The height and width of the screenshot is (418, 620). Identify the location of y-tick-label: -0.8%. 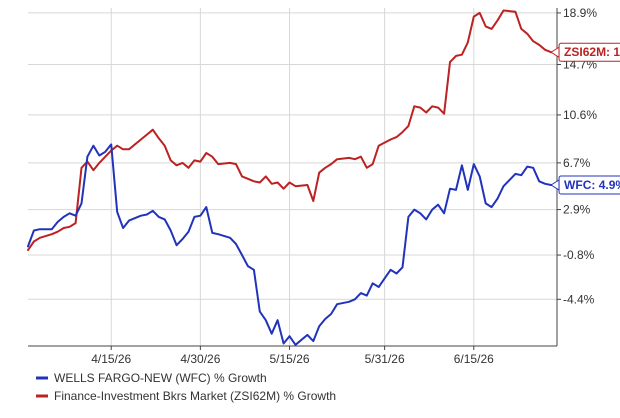
(579, 255).